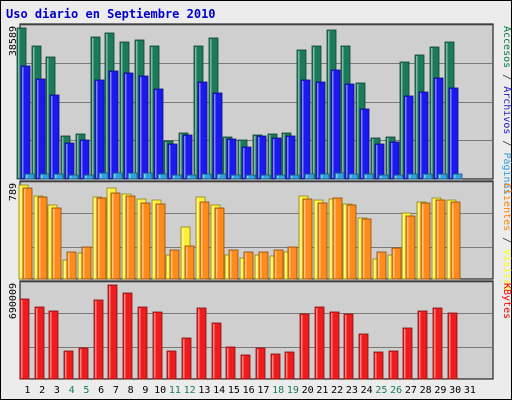  What do you see at coordinates (27, 390) in the screenshot?
I see `x-tick-label: 1` at bounding box center [27, 390].